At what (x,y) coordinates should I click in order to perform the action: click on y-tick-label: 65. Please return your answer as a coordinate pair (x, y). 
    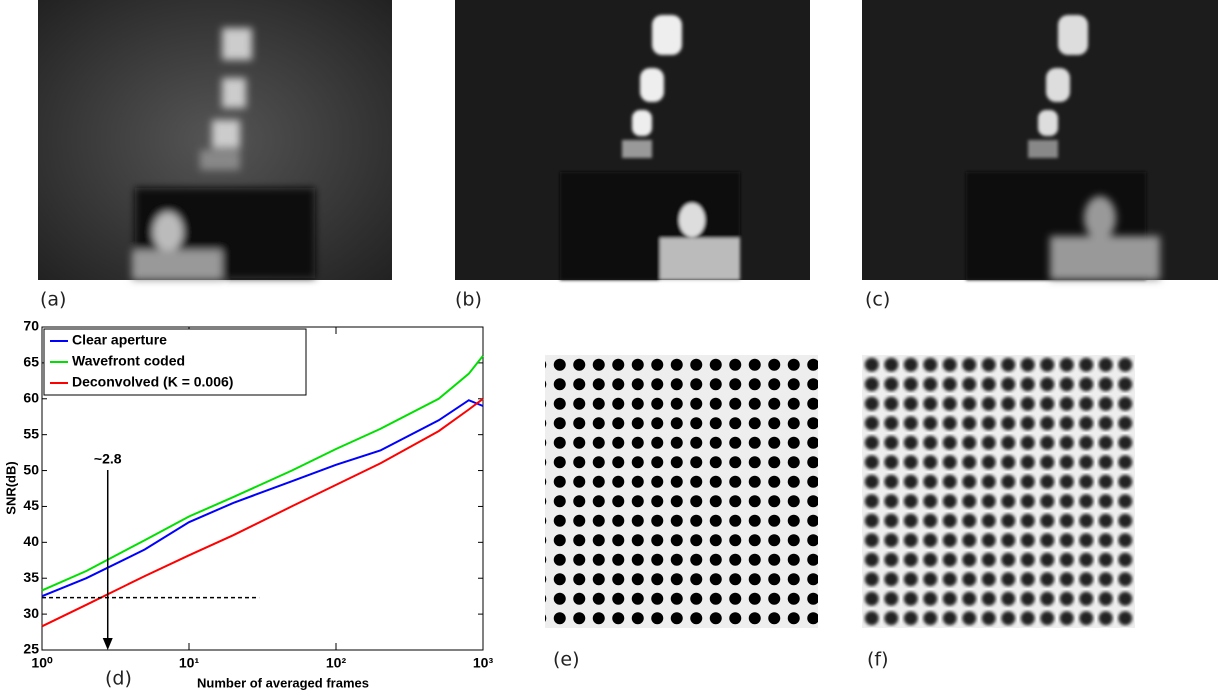
    Looking at the image, I should click on (31, 362).